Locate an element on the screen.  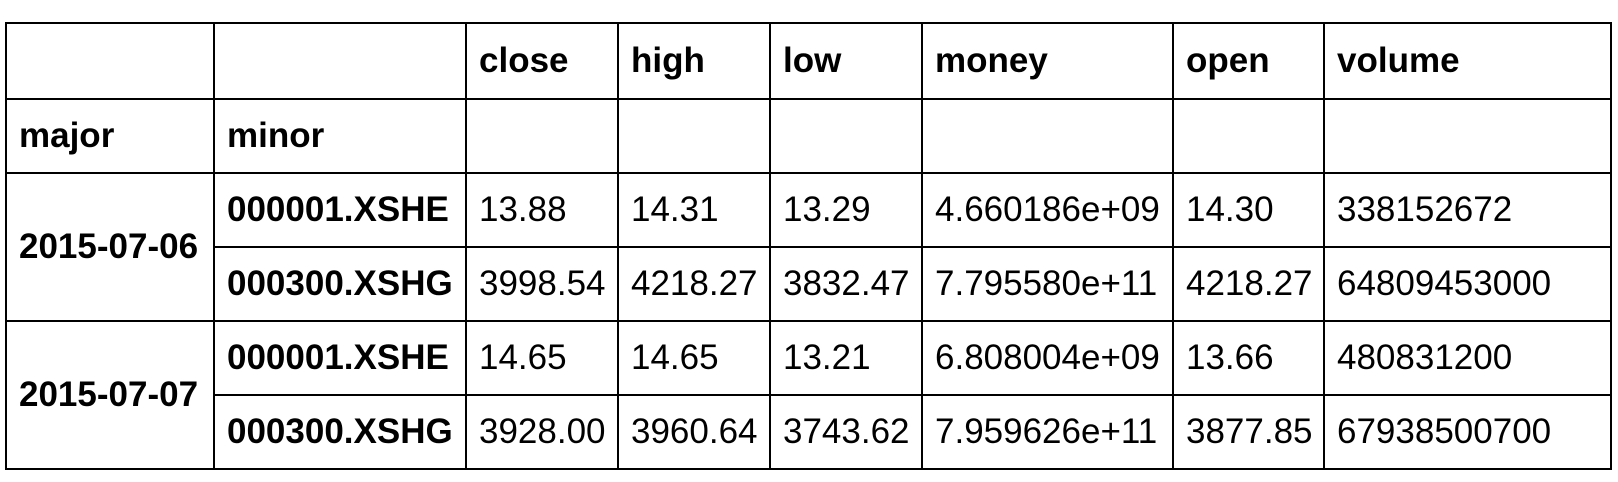
major-index-cell: 2015-07-06 is located at coordinates (110, 247).